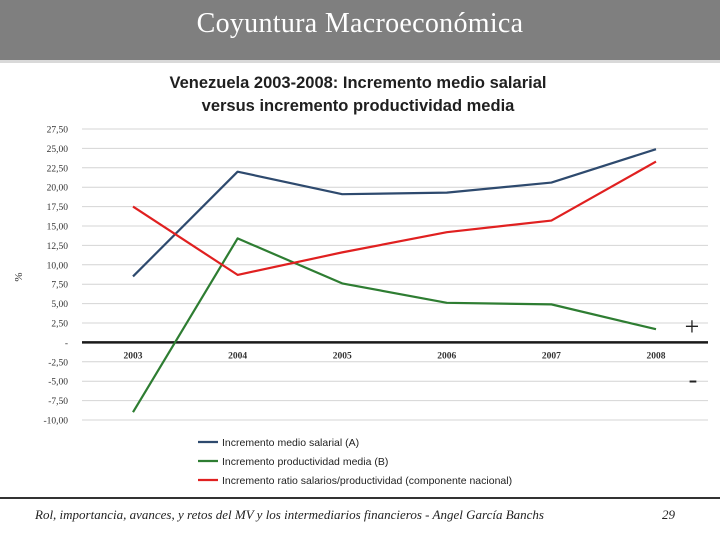 The height and width of the screenshot is (540, 720). Describe the element at coordinates (66, 344) in the screenshot. I see `y-tick-label: -` at that location.